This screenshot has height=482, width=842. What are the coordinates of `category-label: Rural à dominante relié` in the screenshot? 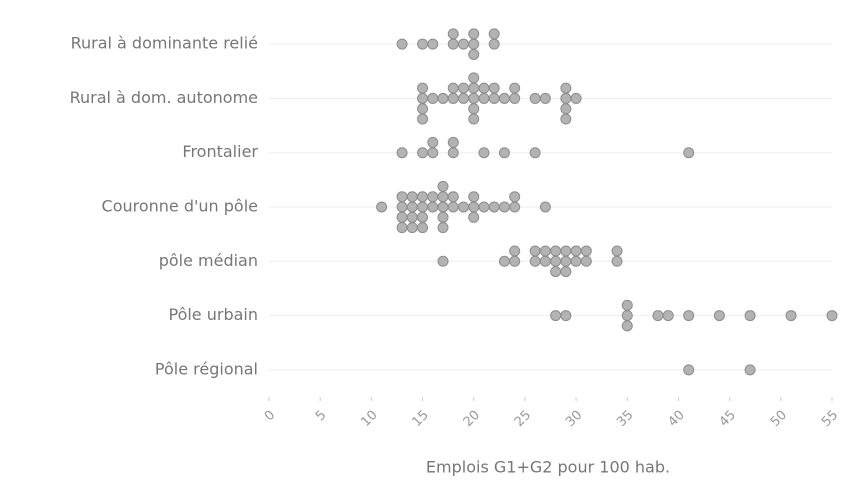 It's located at (164, 43).